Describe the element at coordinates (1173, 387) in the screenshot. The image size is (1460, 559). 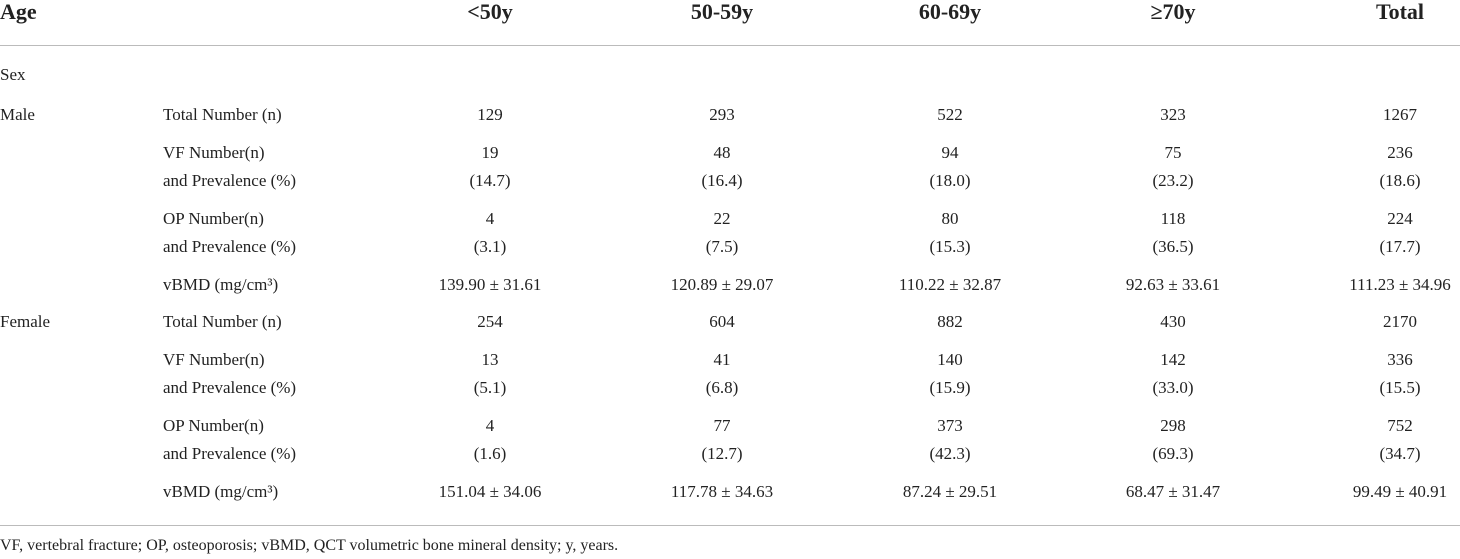
I see `cell: (33.0)` at that location.